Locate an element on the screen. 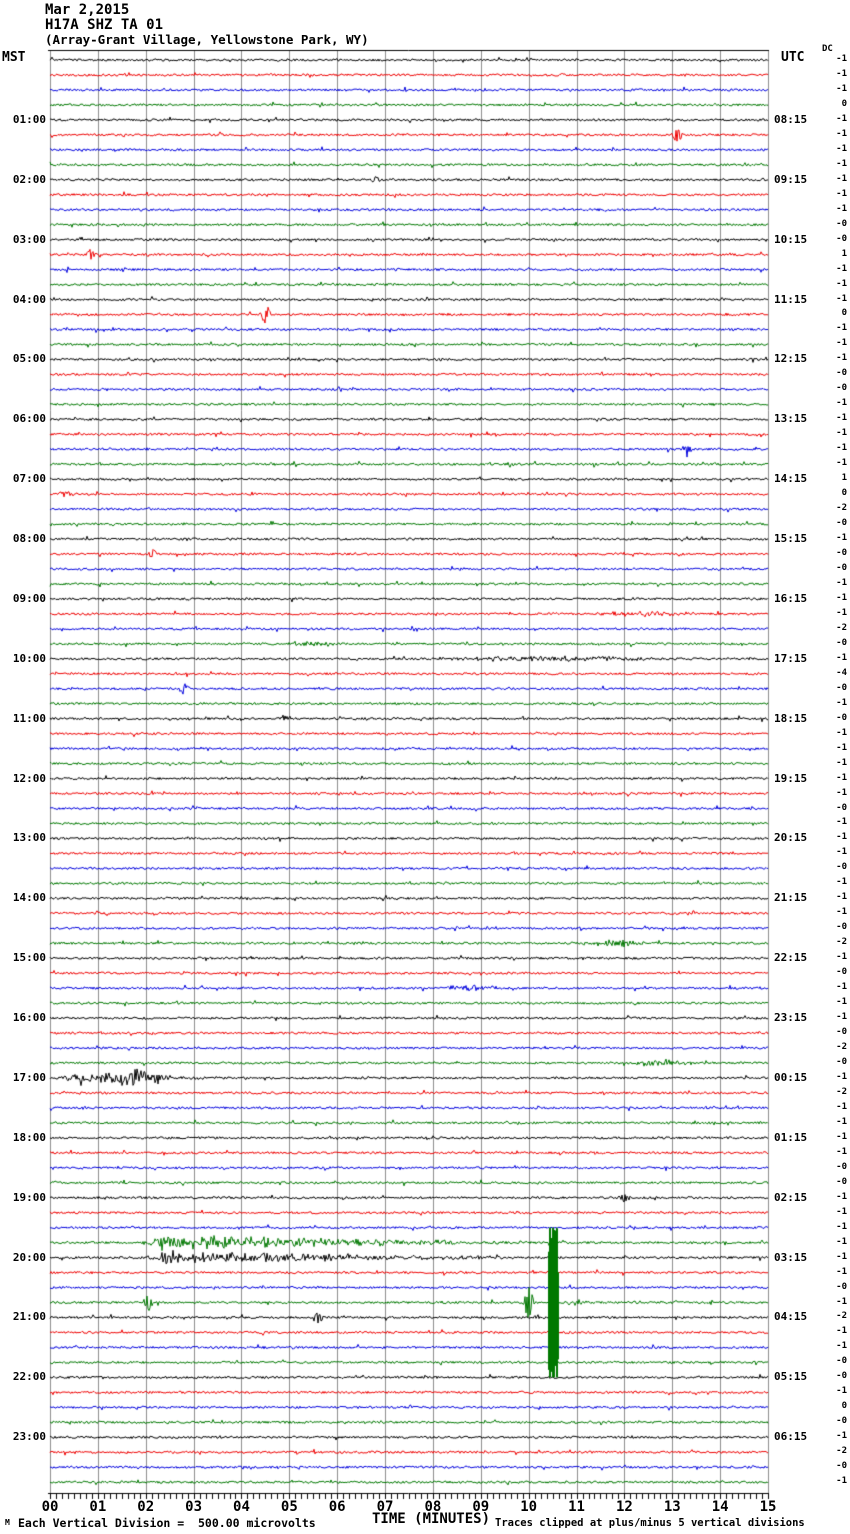  right-time-label: 10:15 is located at coordinates (791, 239).